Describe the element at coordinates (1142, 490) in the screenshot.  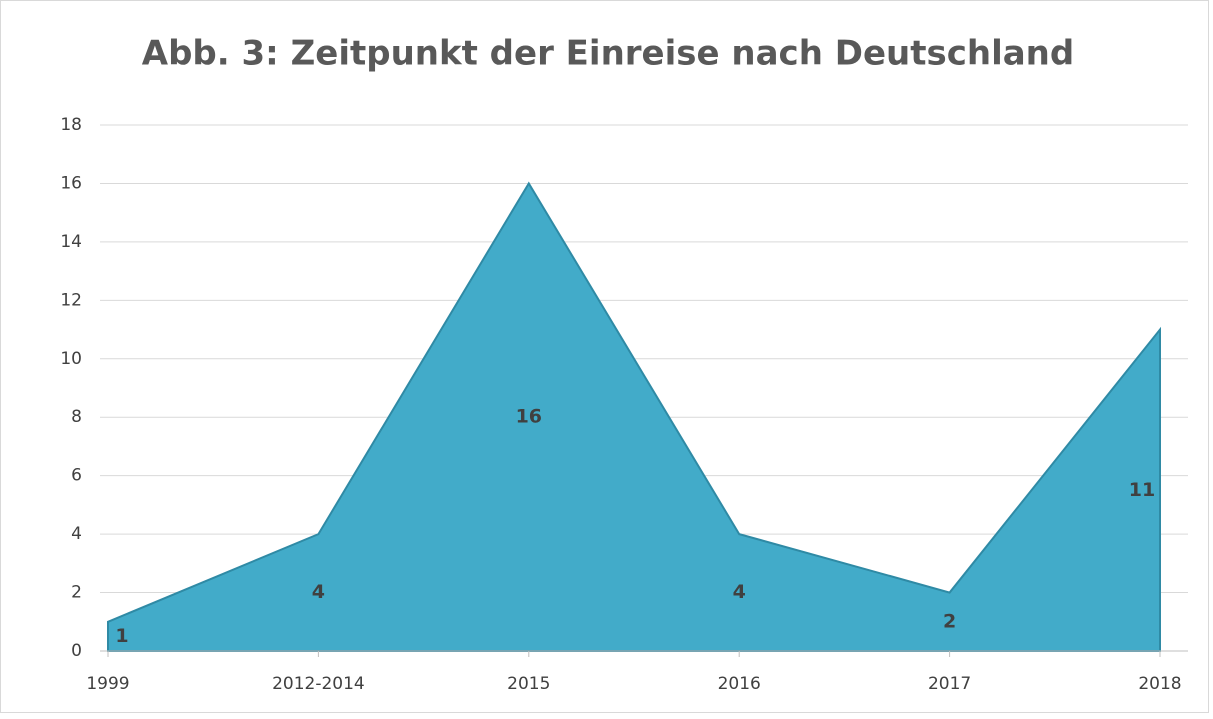
I see `data-label: 11` at that location.